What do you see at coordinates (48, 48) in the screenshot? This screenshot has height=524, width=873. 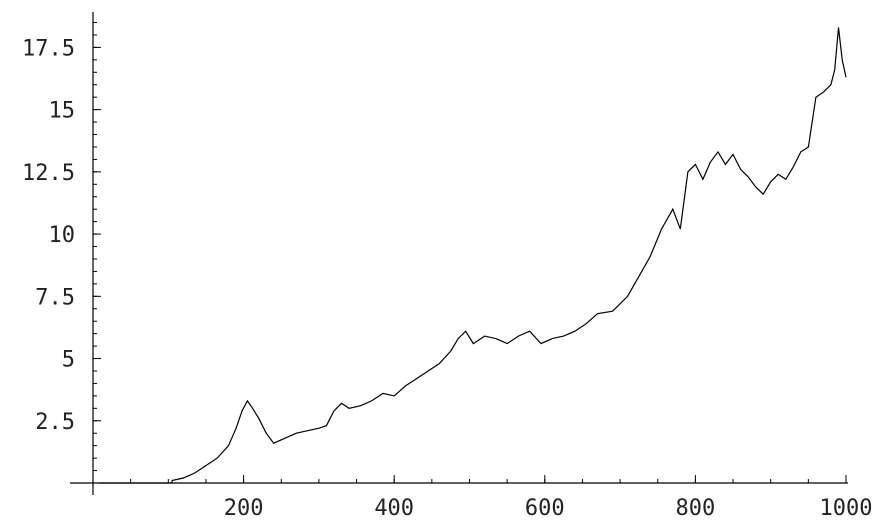 I see `y-tick-label: 17.5` at bounding box center [48, 48].